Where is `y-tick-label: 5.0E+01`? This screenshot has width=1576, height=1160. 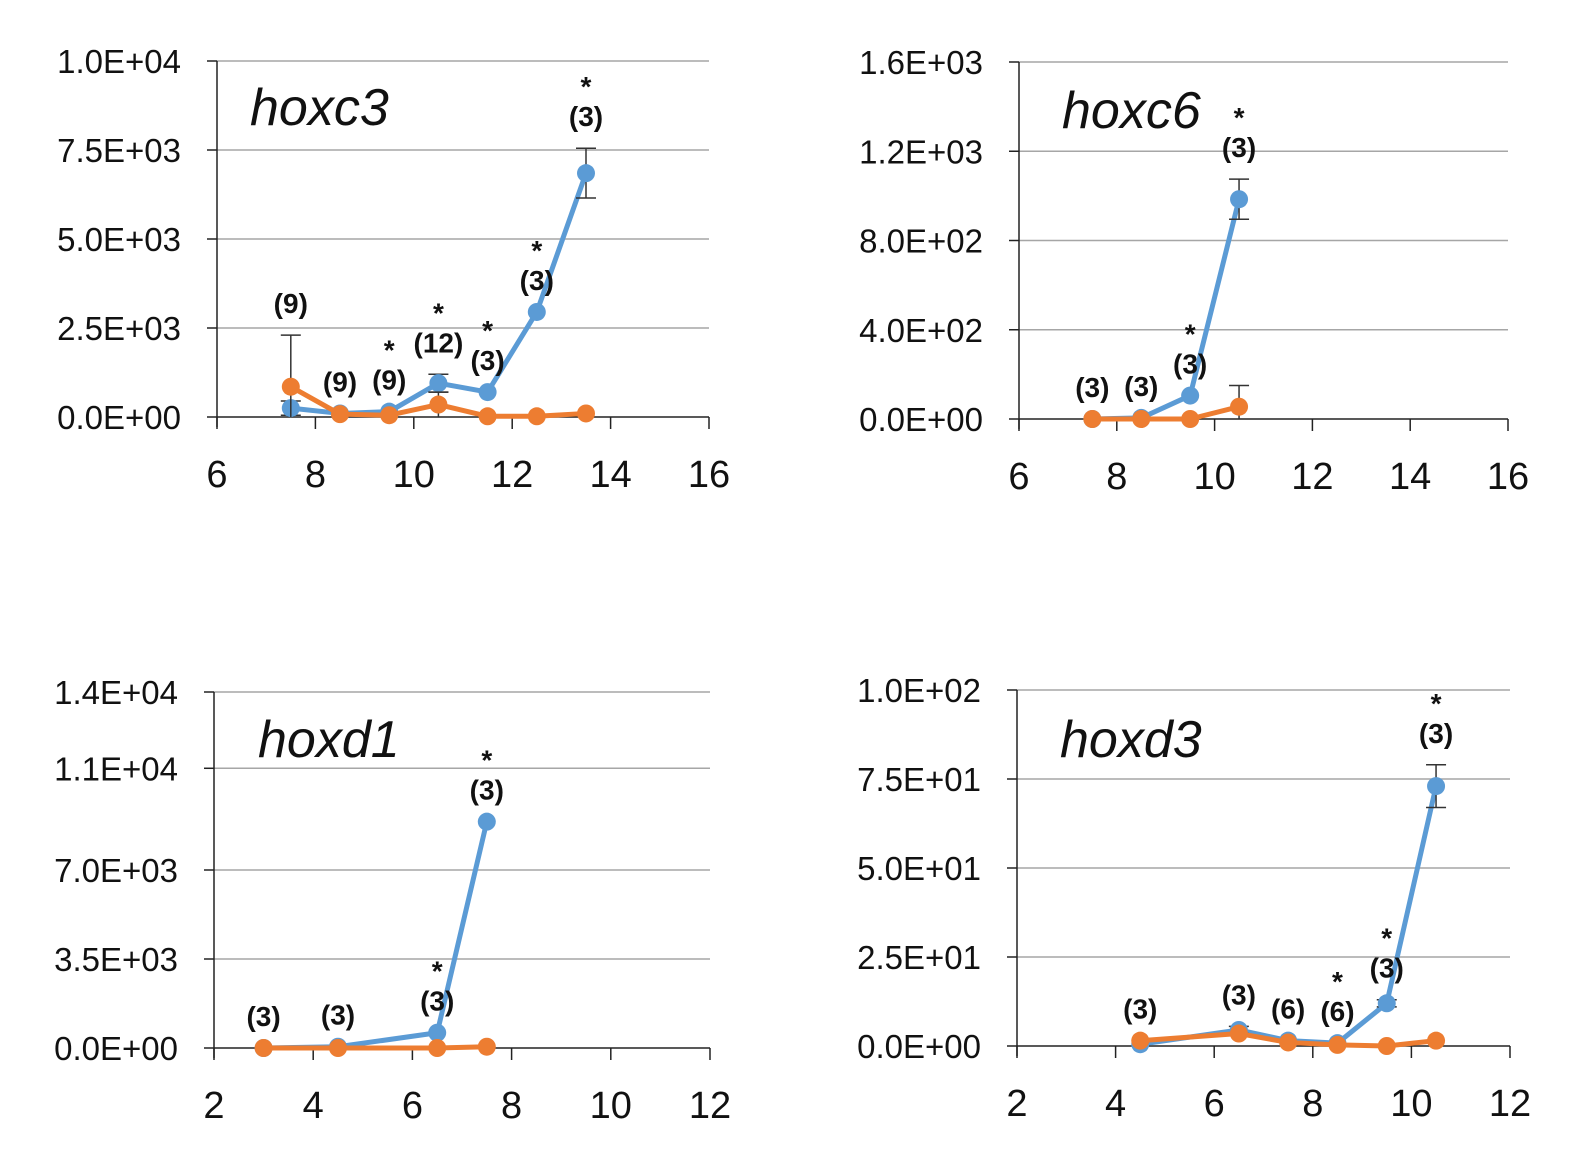
y-tick-label: 5.0E+01 is located at coordinates (919, 868).